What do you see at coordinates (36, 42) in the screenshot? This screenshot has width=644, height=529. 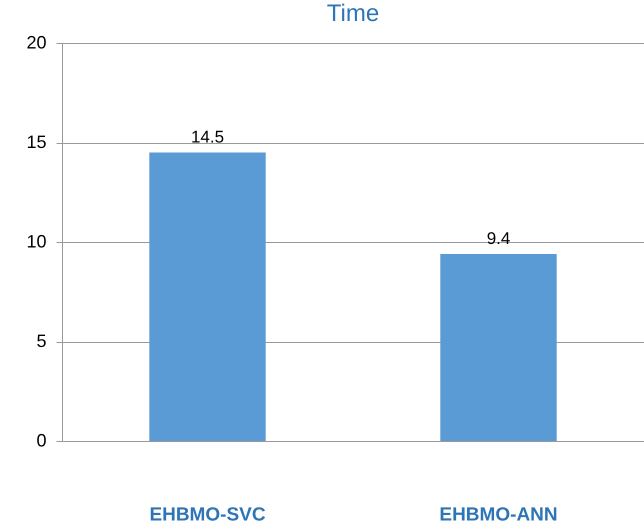 I see `y-tick-label: 20` at bounding box center [36, 42].